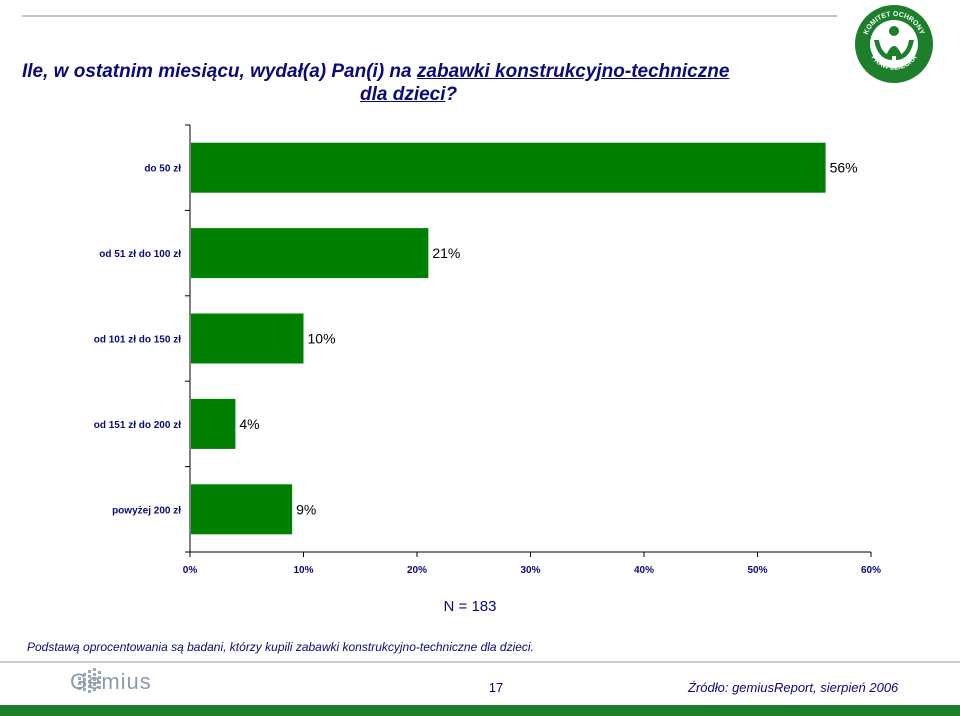 This screenshot has width=960, height=716. I want to click on x-tick-label: 30%, so click(530, 570).